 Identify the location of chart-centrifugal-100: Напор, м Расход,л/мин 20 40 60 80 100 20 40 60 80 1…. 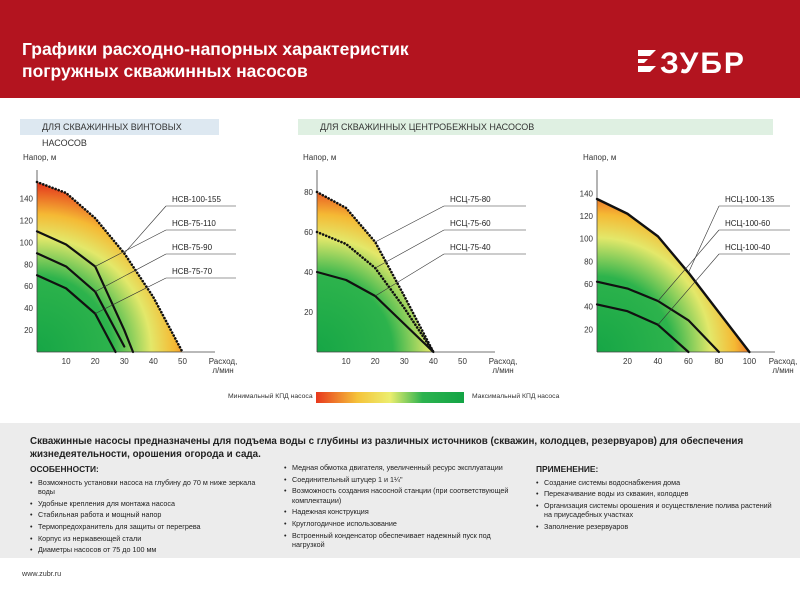
(689, 264).